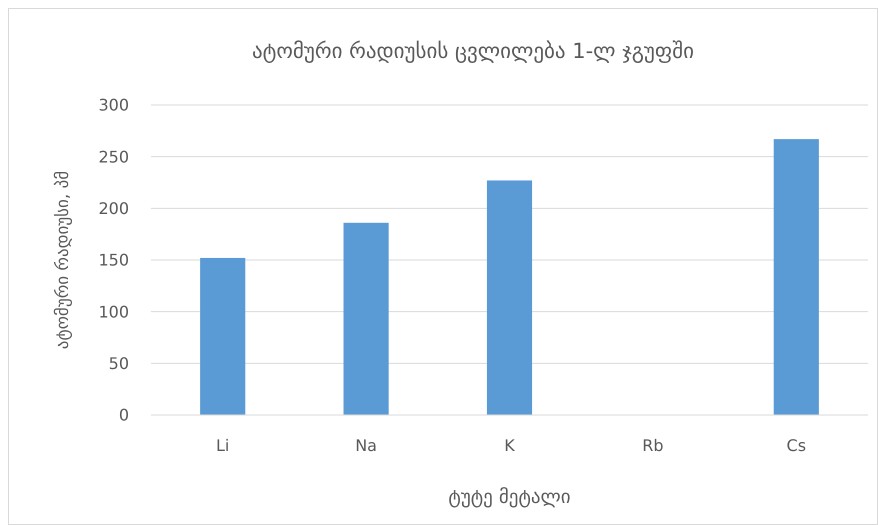 The width and height of the screenshot is (878, 525). What do you see at coordinates (509, 497) in the screenshot?
I see `x-axis-title: ტუტე მეტალი` at bounding box center [509, 497].